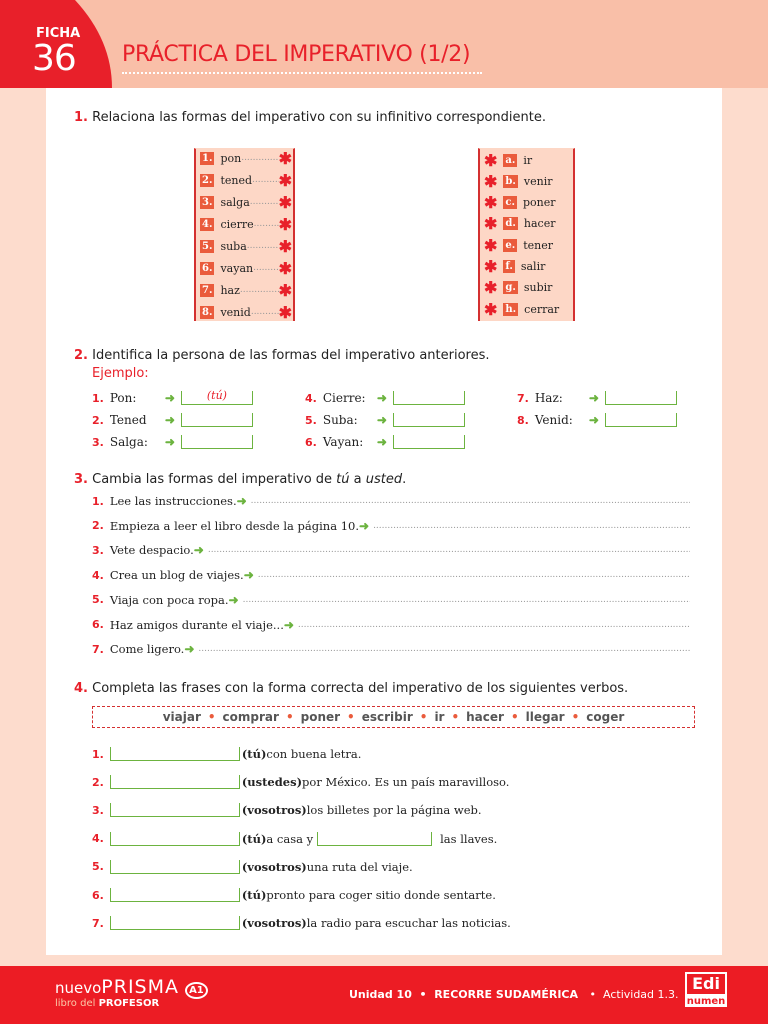 Image resolution: width=768 pixels, height=1024 pixels. Describe the element at coordinates (510, 245) in the screenshot. I see `item-letter: e.` at that location.